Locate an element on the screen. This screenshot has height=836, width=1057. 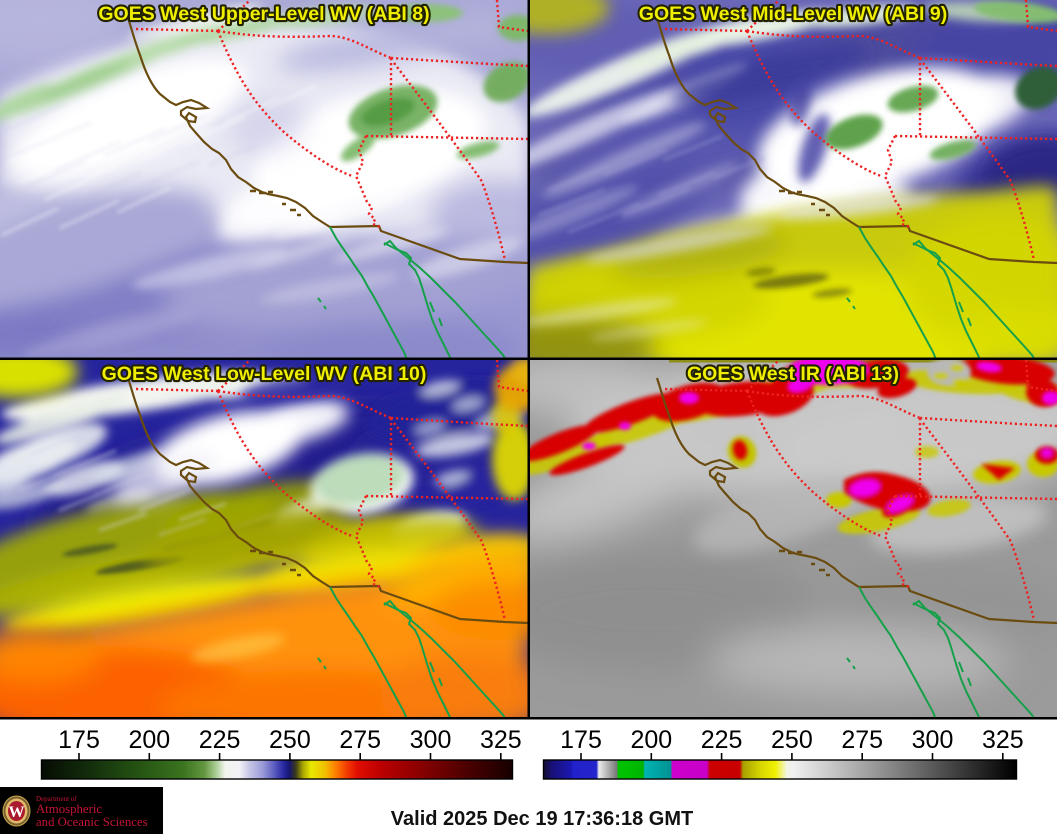
svg-text: GOES West Mid-Level WV (ABI 9) is located at coordinates (793, 14).